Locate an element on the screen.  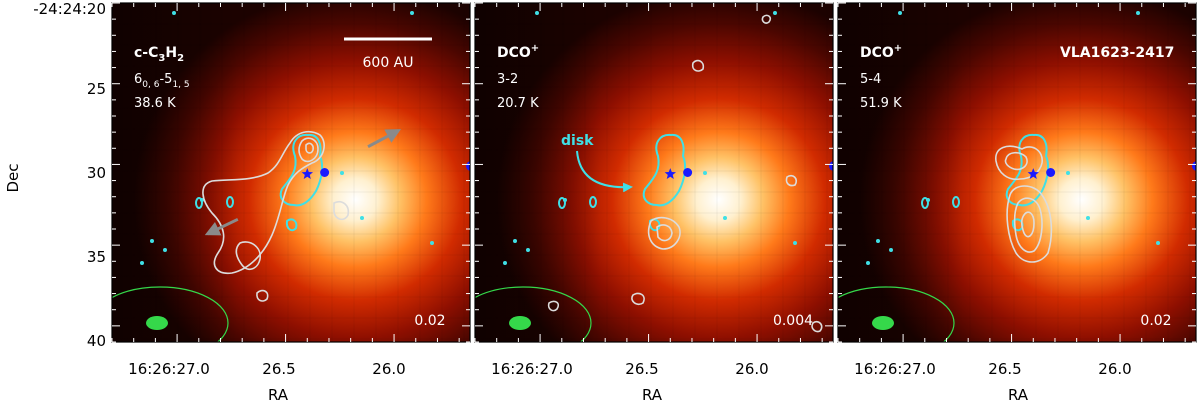
disk-annotation: disk is located at coordinates (577, 141).